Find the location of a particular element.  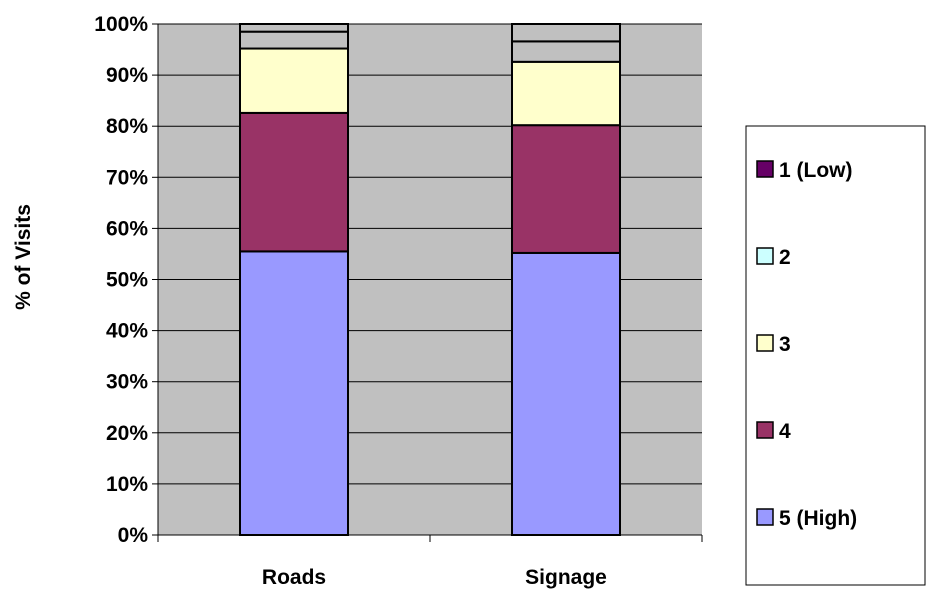

y-tick-label: 0% is located at coordinates (133, 535).